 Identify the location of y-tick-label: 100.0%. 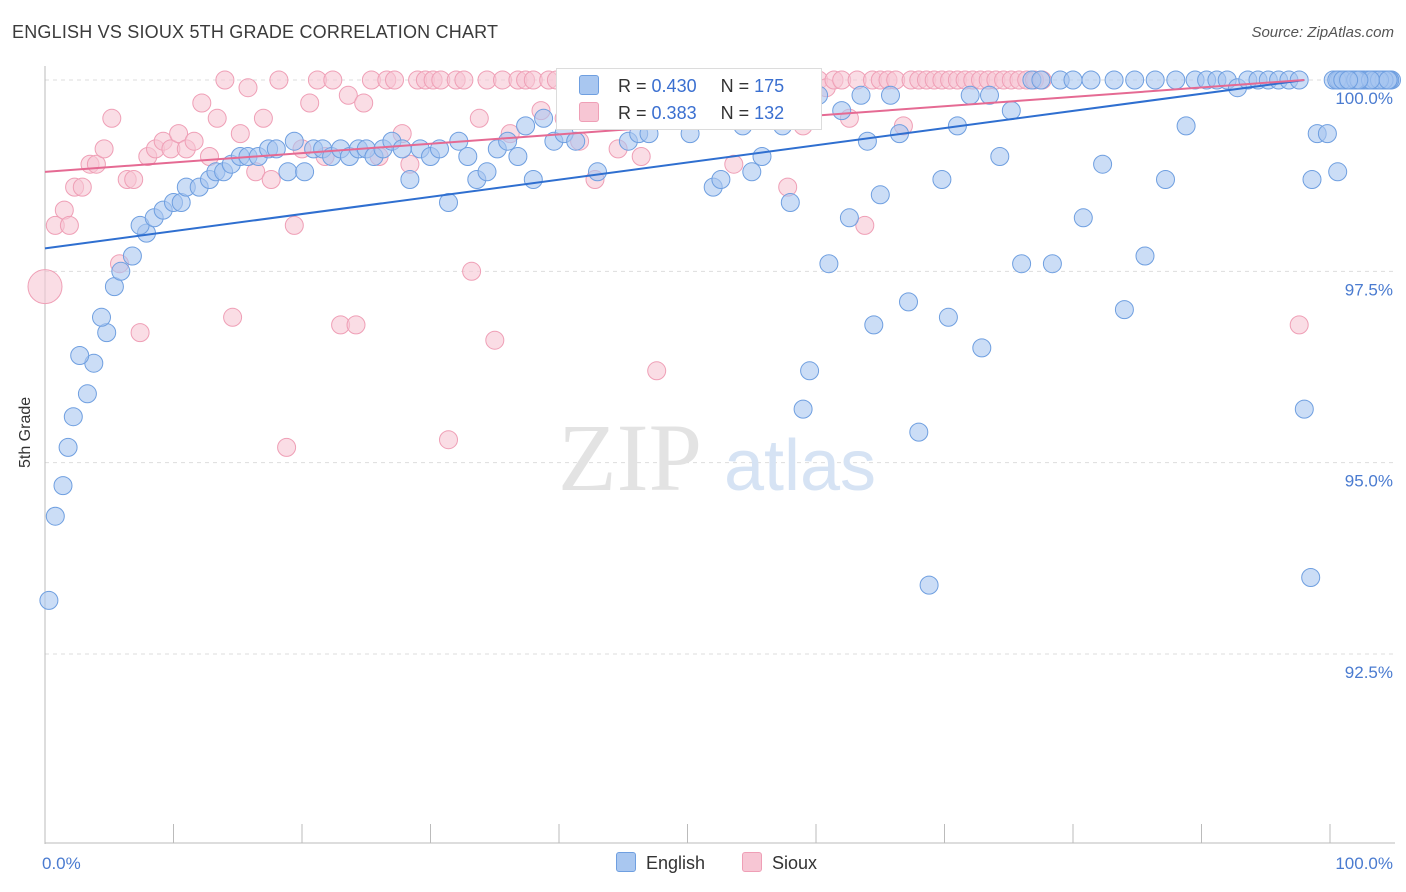
(1364, 98).